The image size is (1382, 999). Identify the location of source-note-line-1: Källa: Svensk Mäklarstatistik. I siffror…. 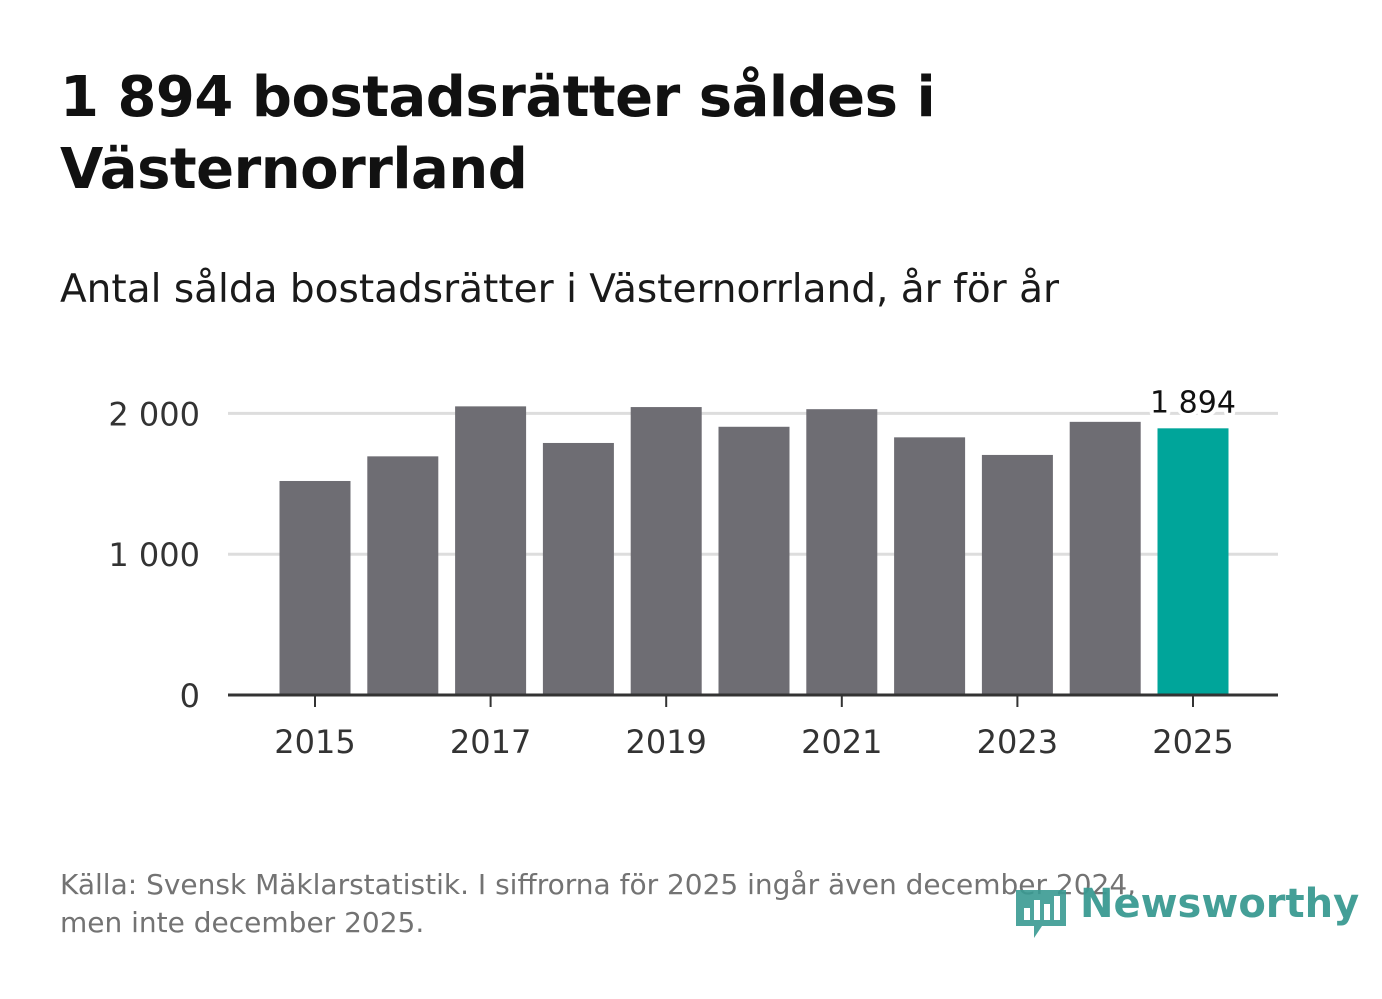
(598, 884).